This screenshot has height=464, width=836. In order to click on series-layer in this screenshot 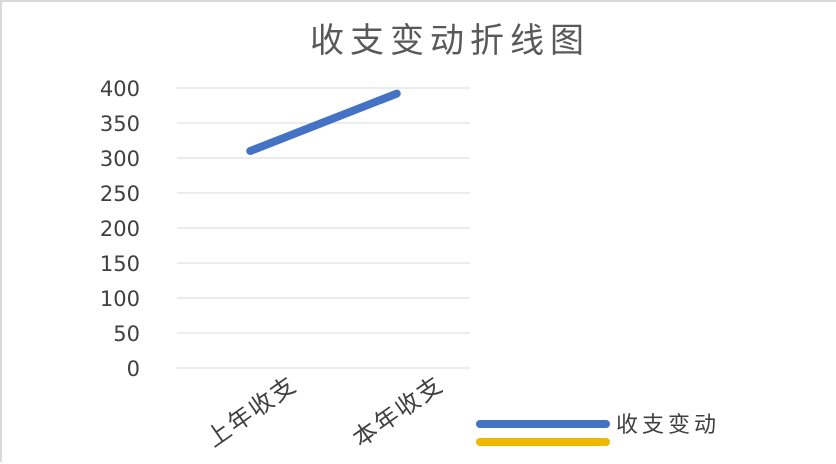, I will do `click(323, 122)`.